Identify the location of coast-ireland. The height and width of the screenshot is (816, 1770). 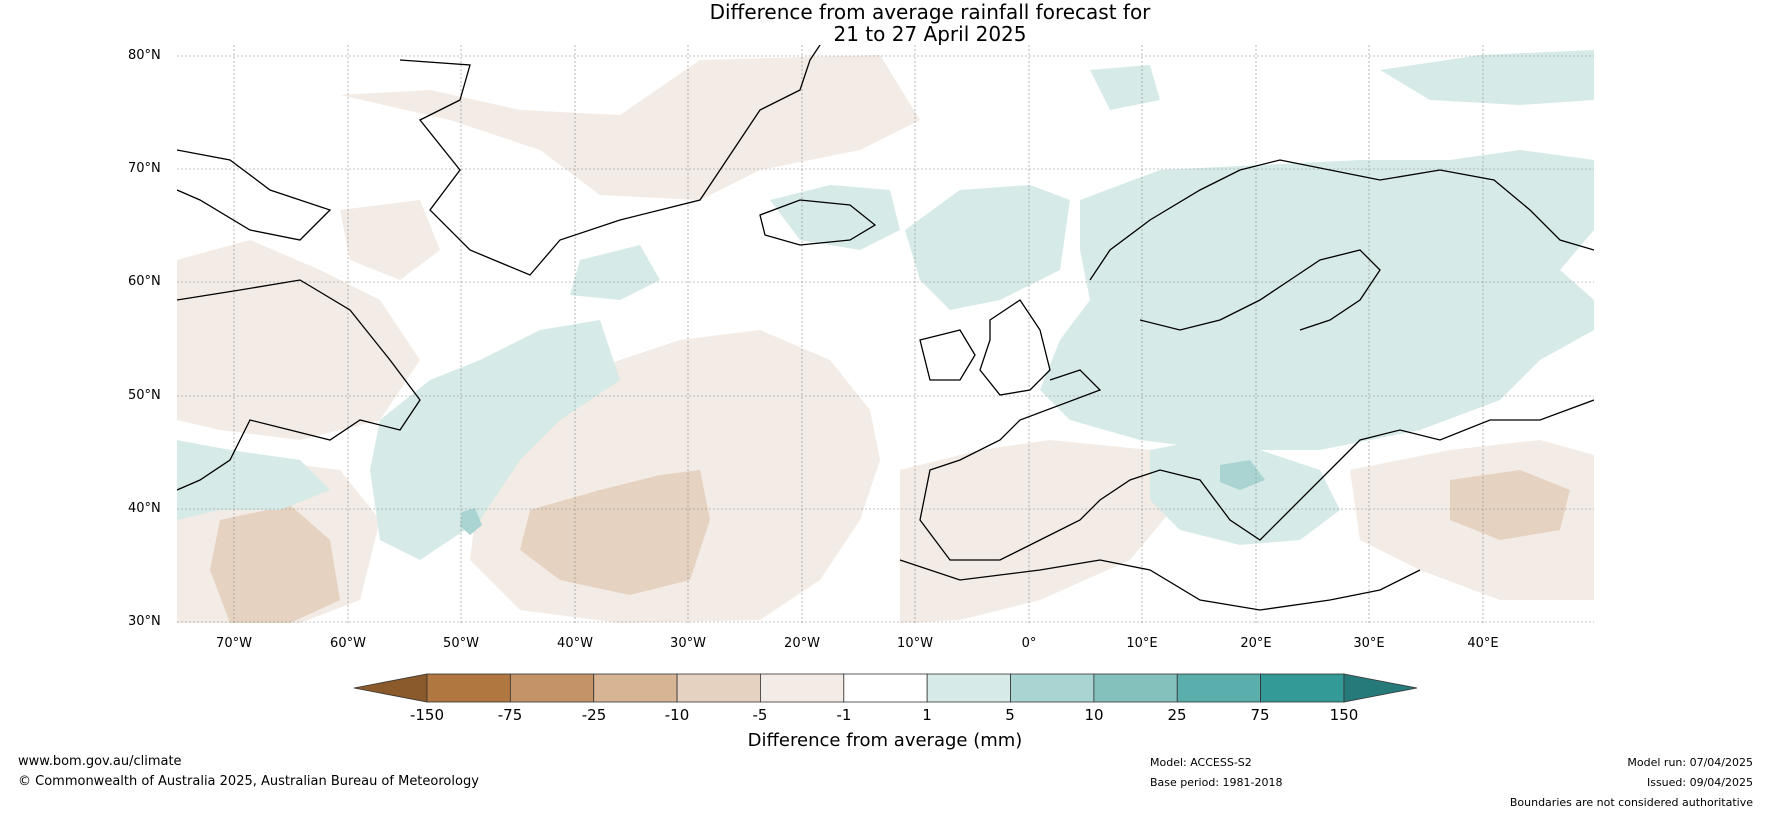
(947, 355).